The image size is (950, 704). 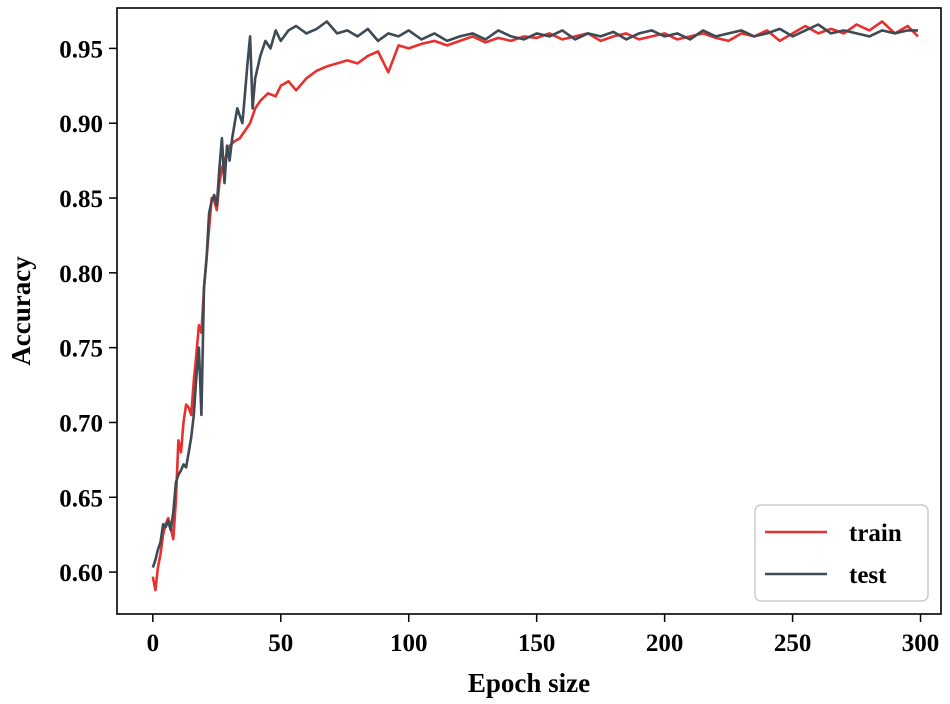 What do you see at coordinates (153, 643) in the screenshot?
I see `x-tick-label: 0` at bounding box center [153, 643].